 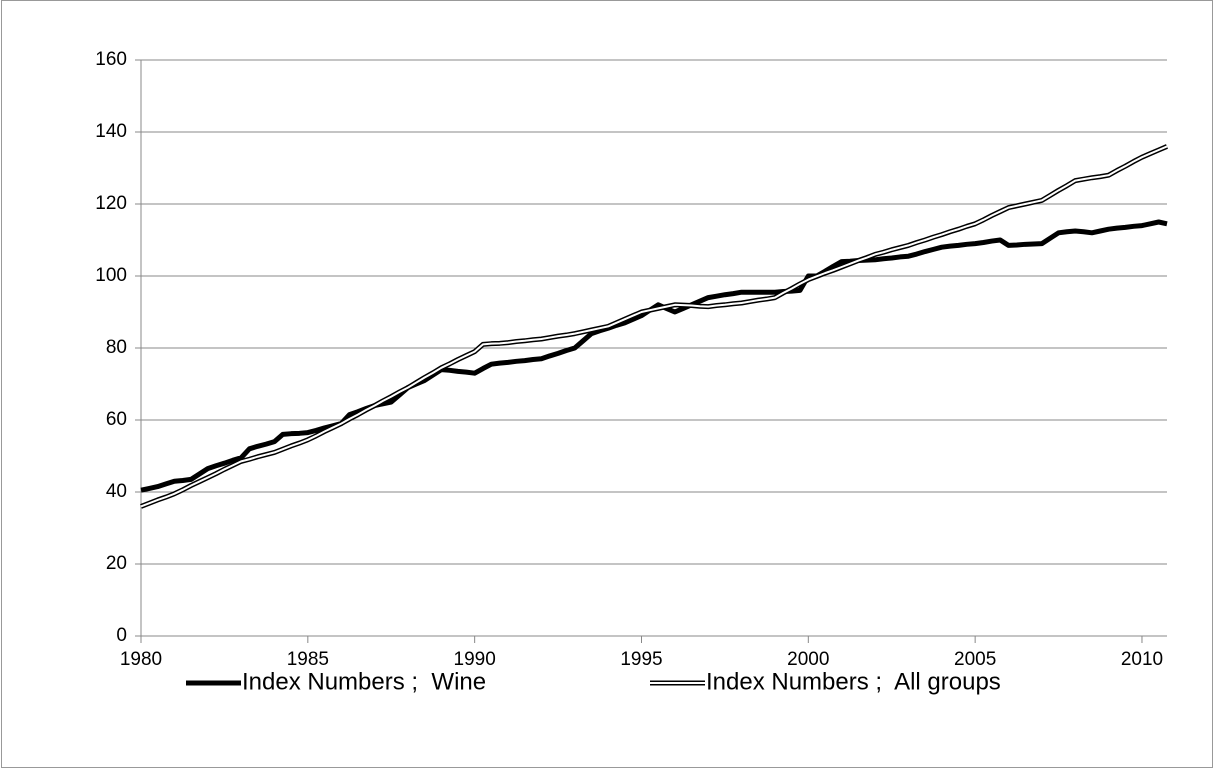 I want to click on x-tick-label: 1990, so click(x=475, y=659).